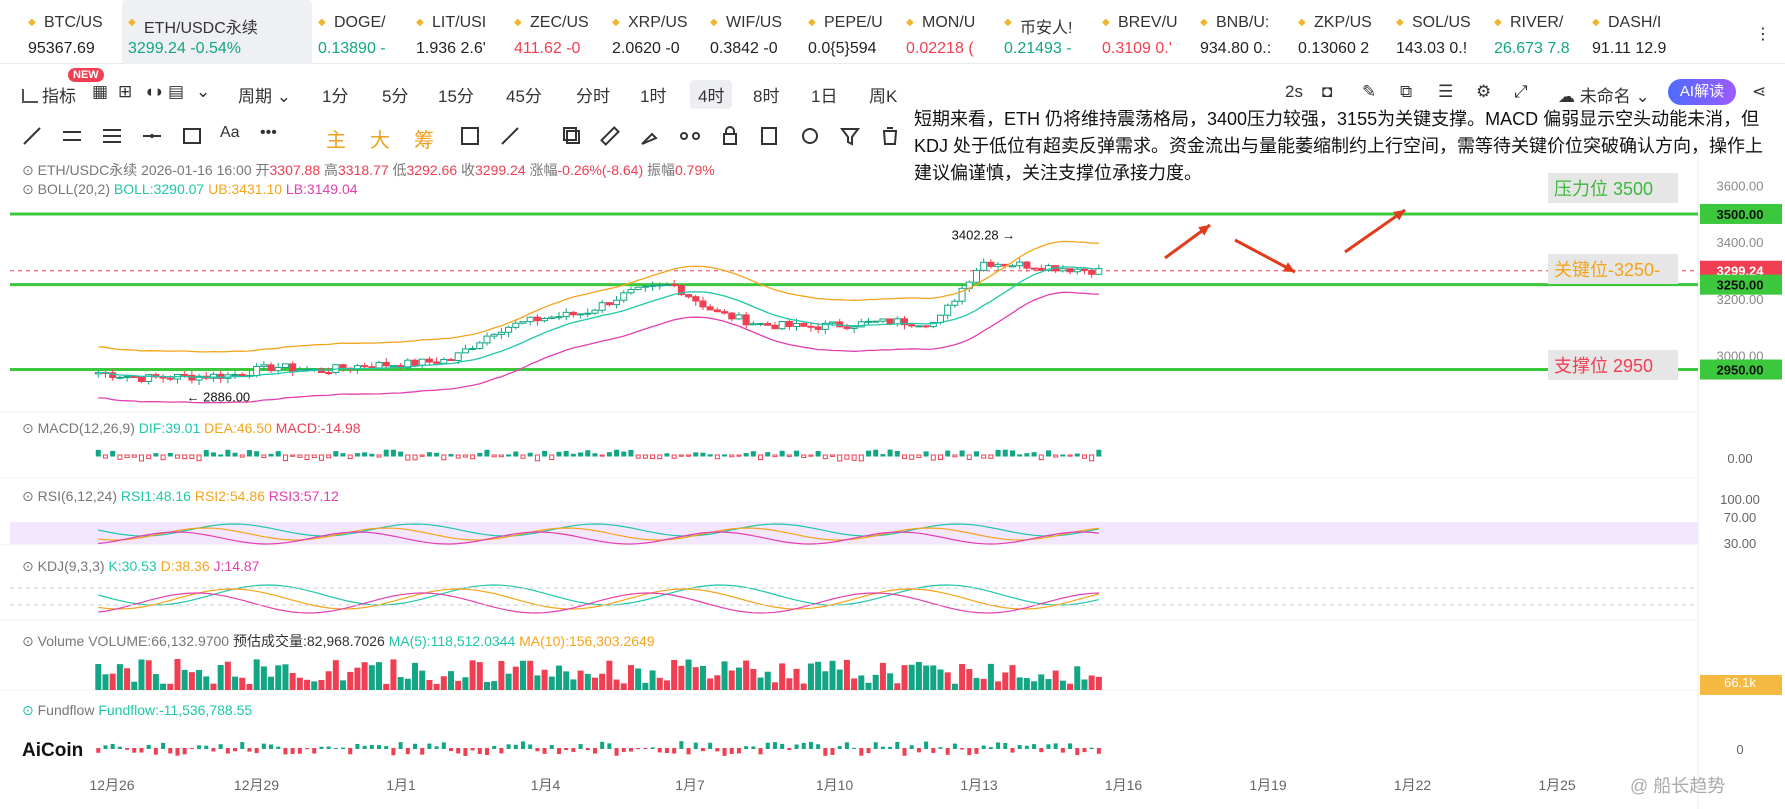 The image size is (1785, 809). I want to click on interval-tab-0: 1分, so click(335, 96).